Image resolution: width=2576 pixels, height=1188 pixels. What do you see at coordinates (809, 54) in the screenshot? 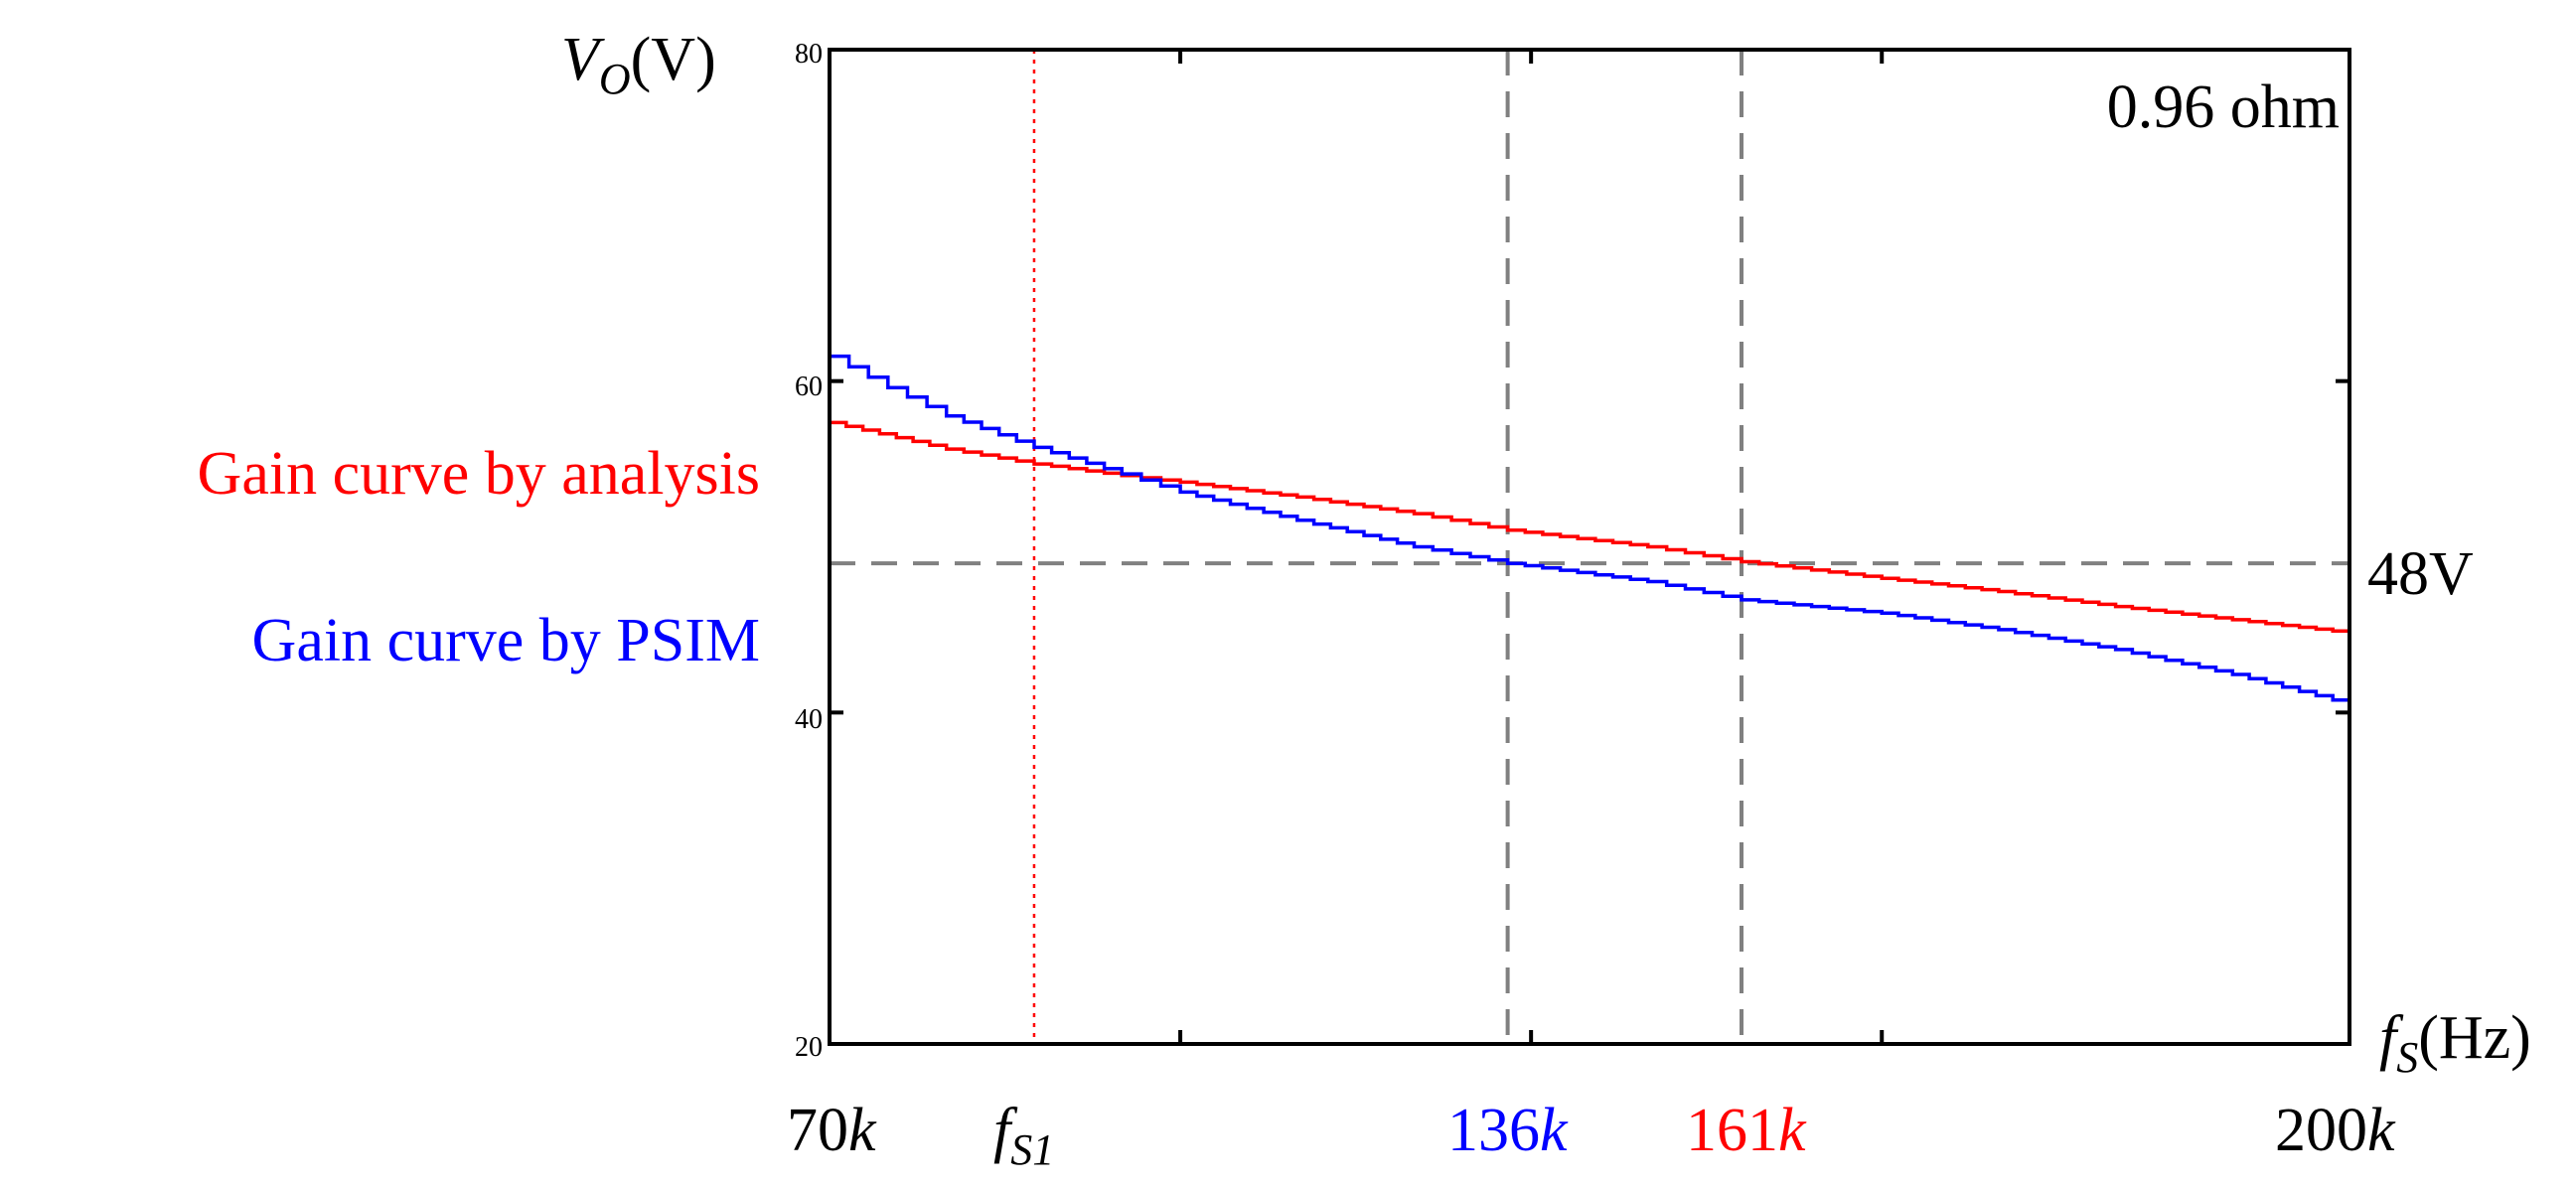
I see `y-tick-label-80: 80` at bounding box center [809, 54].